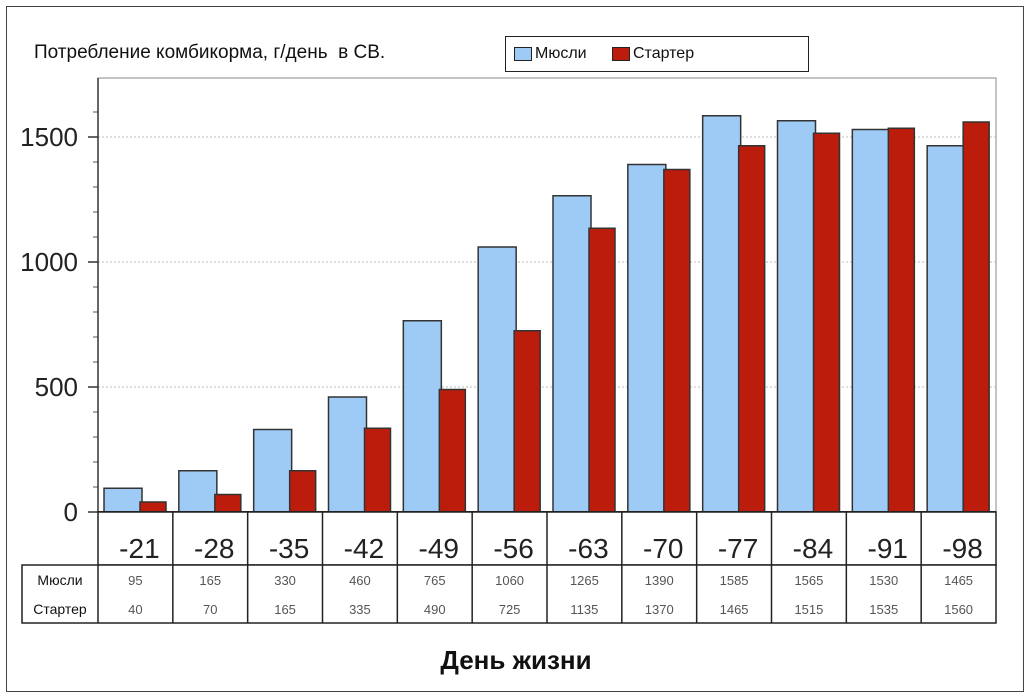 The image size is (1032, 700). Describe the element at coordinates (958, 609) in the screenshot. I see `data-table-cell: 1560` at that location.